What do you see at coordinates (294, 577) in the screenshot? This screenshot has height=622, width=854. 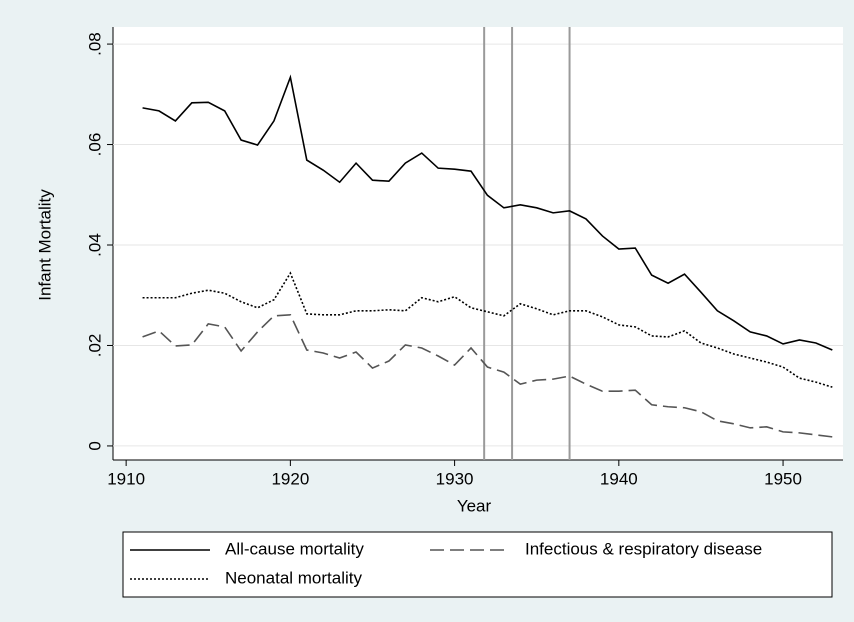 I see `legend-label: Neonatal mortality` at bounding box center [294, 577].